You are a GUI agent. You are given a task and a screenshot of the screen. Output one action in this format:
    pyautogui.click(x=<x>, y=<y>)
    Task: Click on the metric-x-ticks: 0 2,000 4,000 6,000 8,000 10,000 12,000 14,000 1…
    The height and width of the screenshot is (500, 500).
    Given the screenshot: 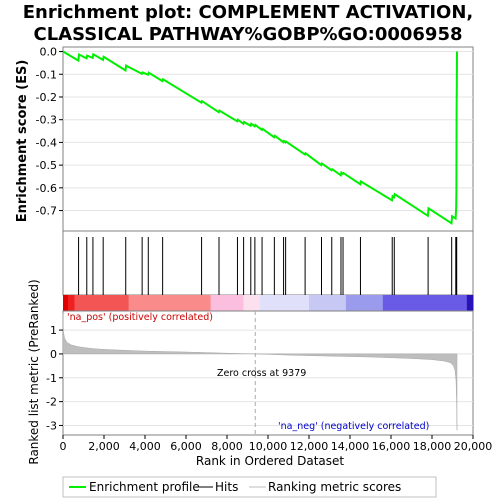 What is the action you would take?
    pyautogui.click(x=276, y=444)
    